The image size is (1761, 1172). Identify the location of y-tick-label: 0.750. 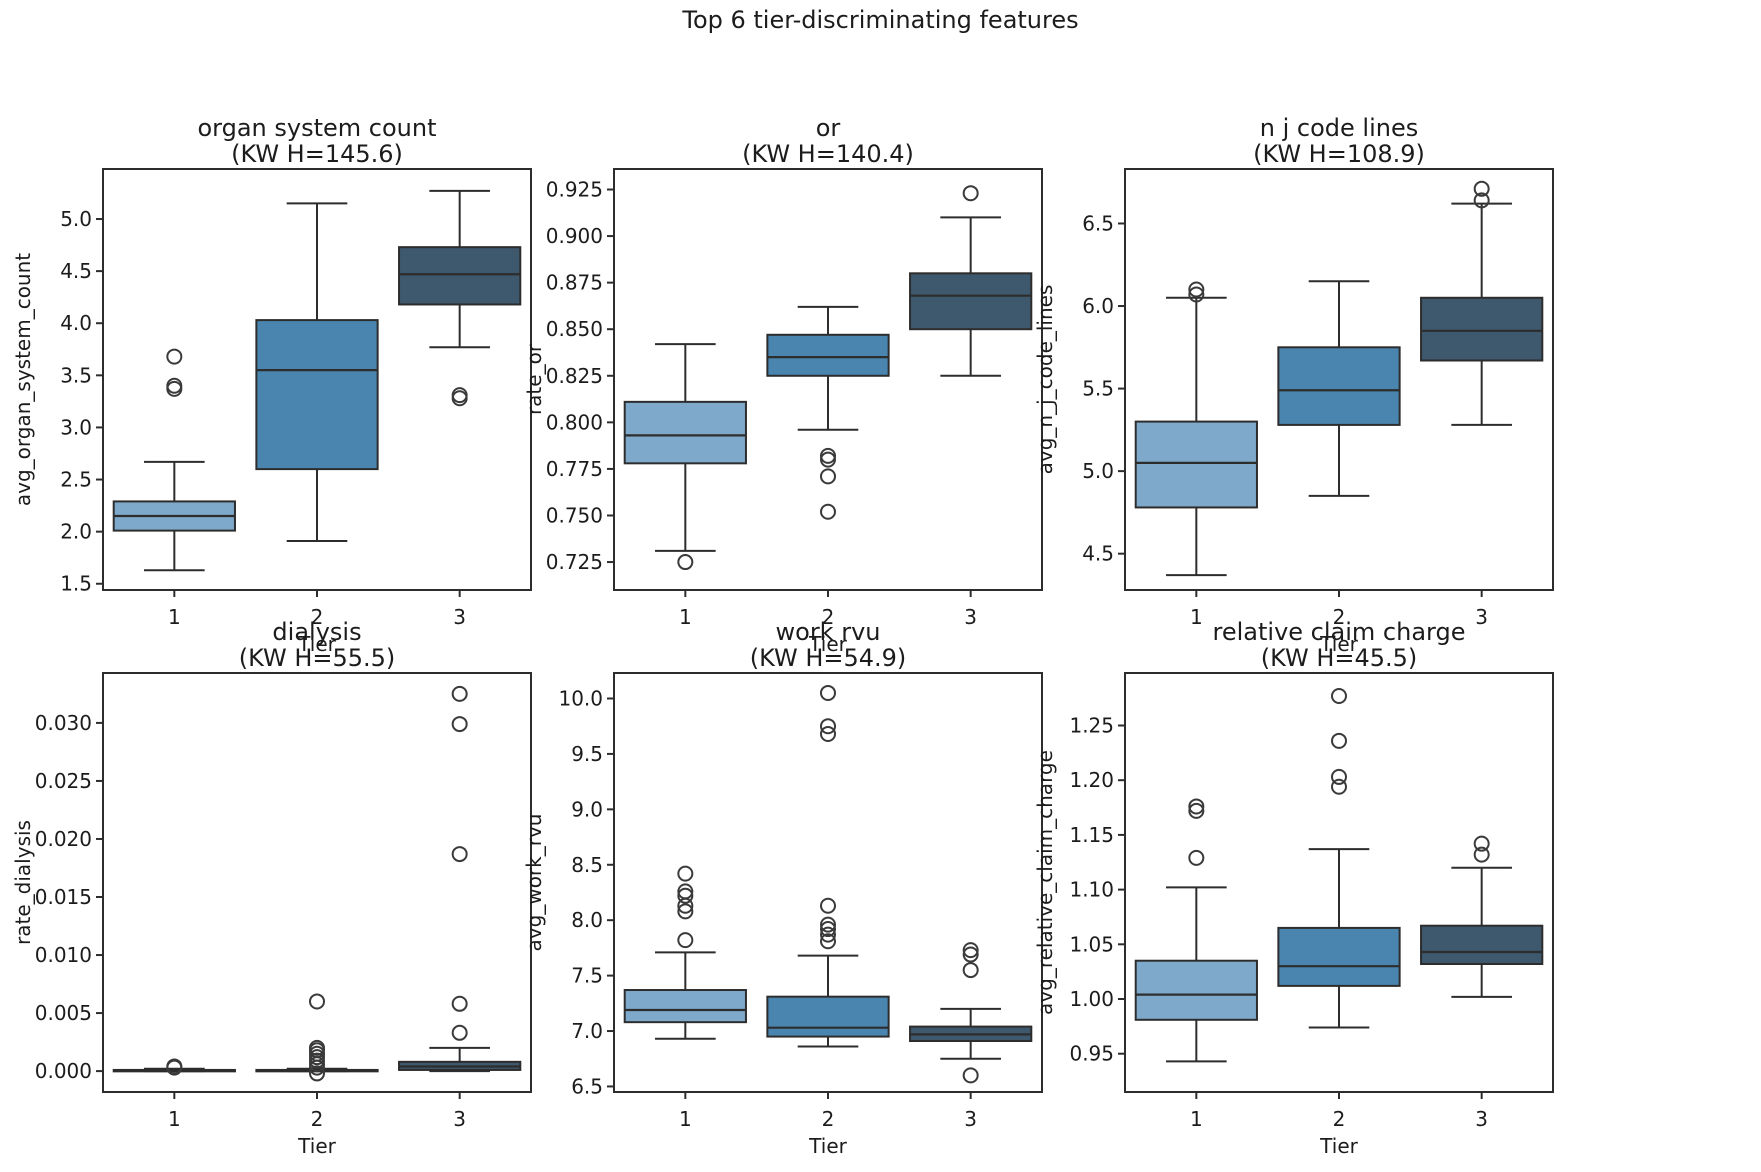
(574, 515).